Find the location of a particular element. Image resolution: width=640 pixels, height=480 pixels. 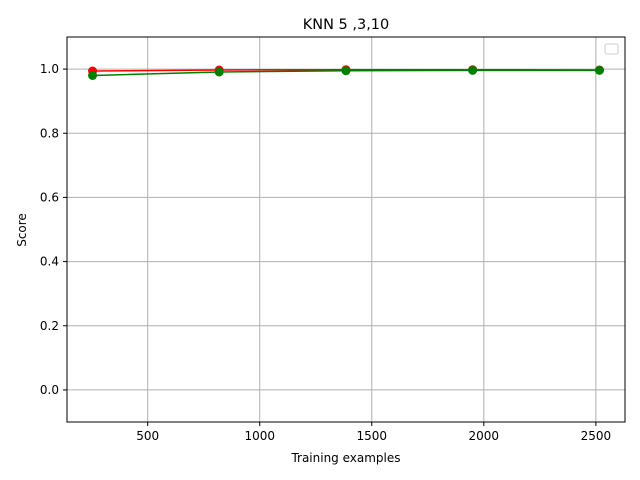

chart-title: KNN 5 ,3,10 is located at coordinates (346, 25).